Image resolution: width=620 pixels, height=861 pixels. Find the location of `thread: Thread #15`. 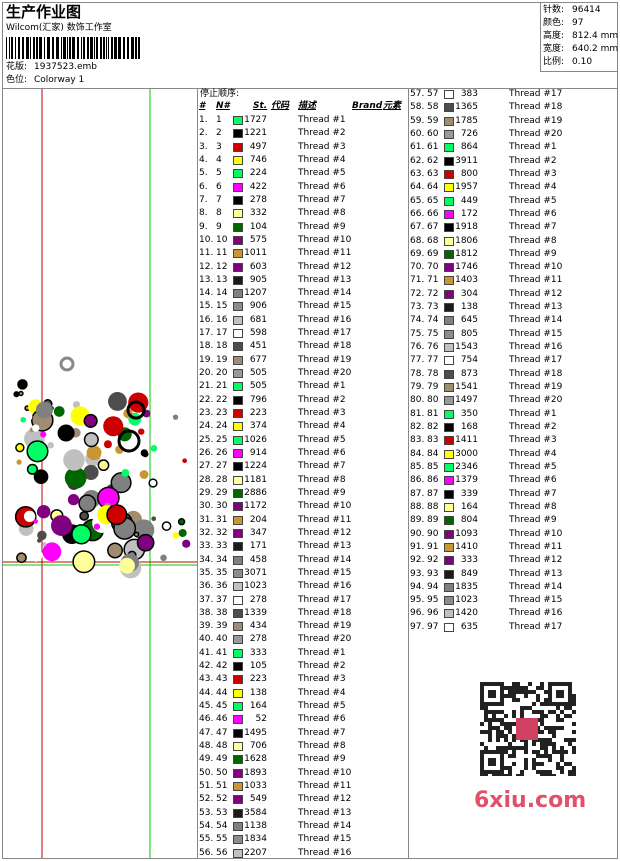

thread: Thread #15 is located at coordinates (325, 306).